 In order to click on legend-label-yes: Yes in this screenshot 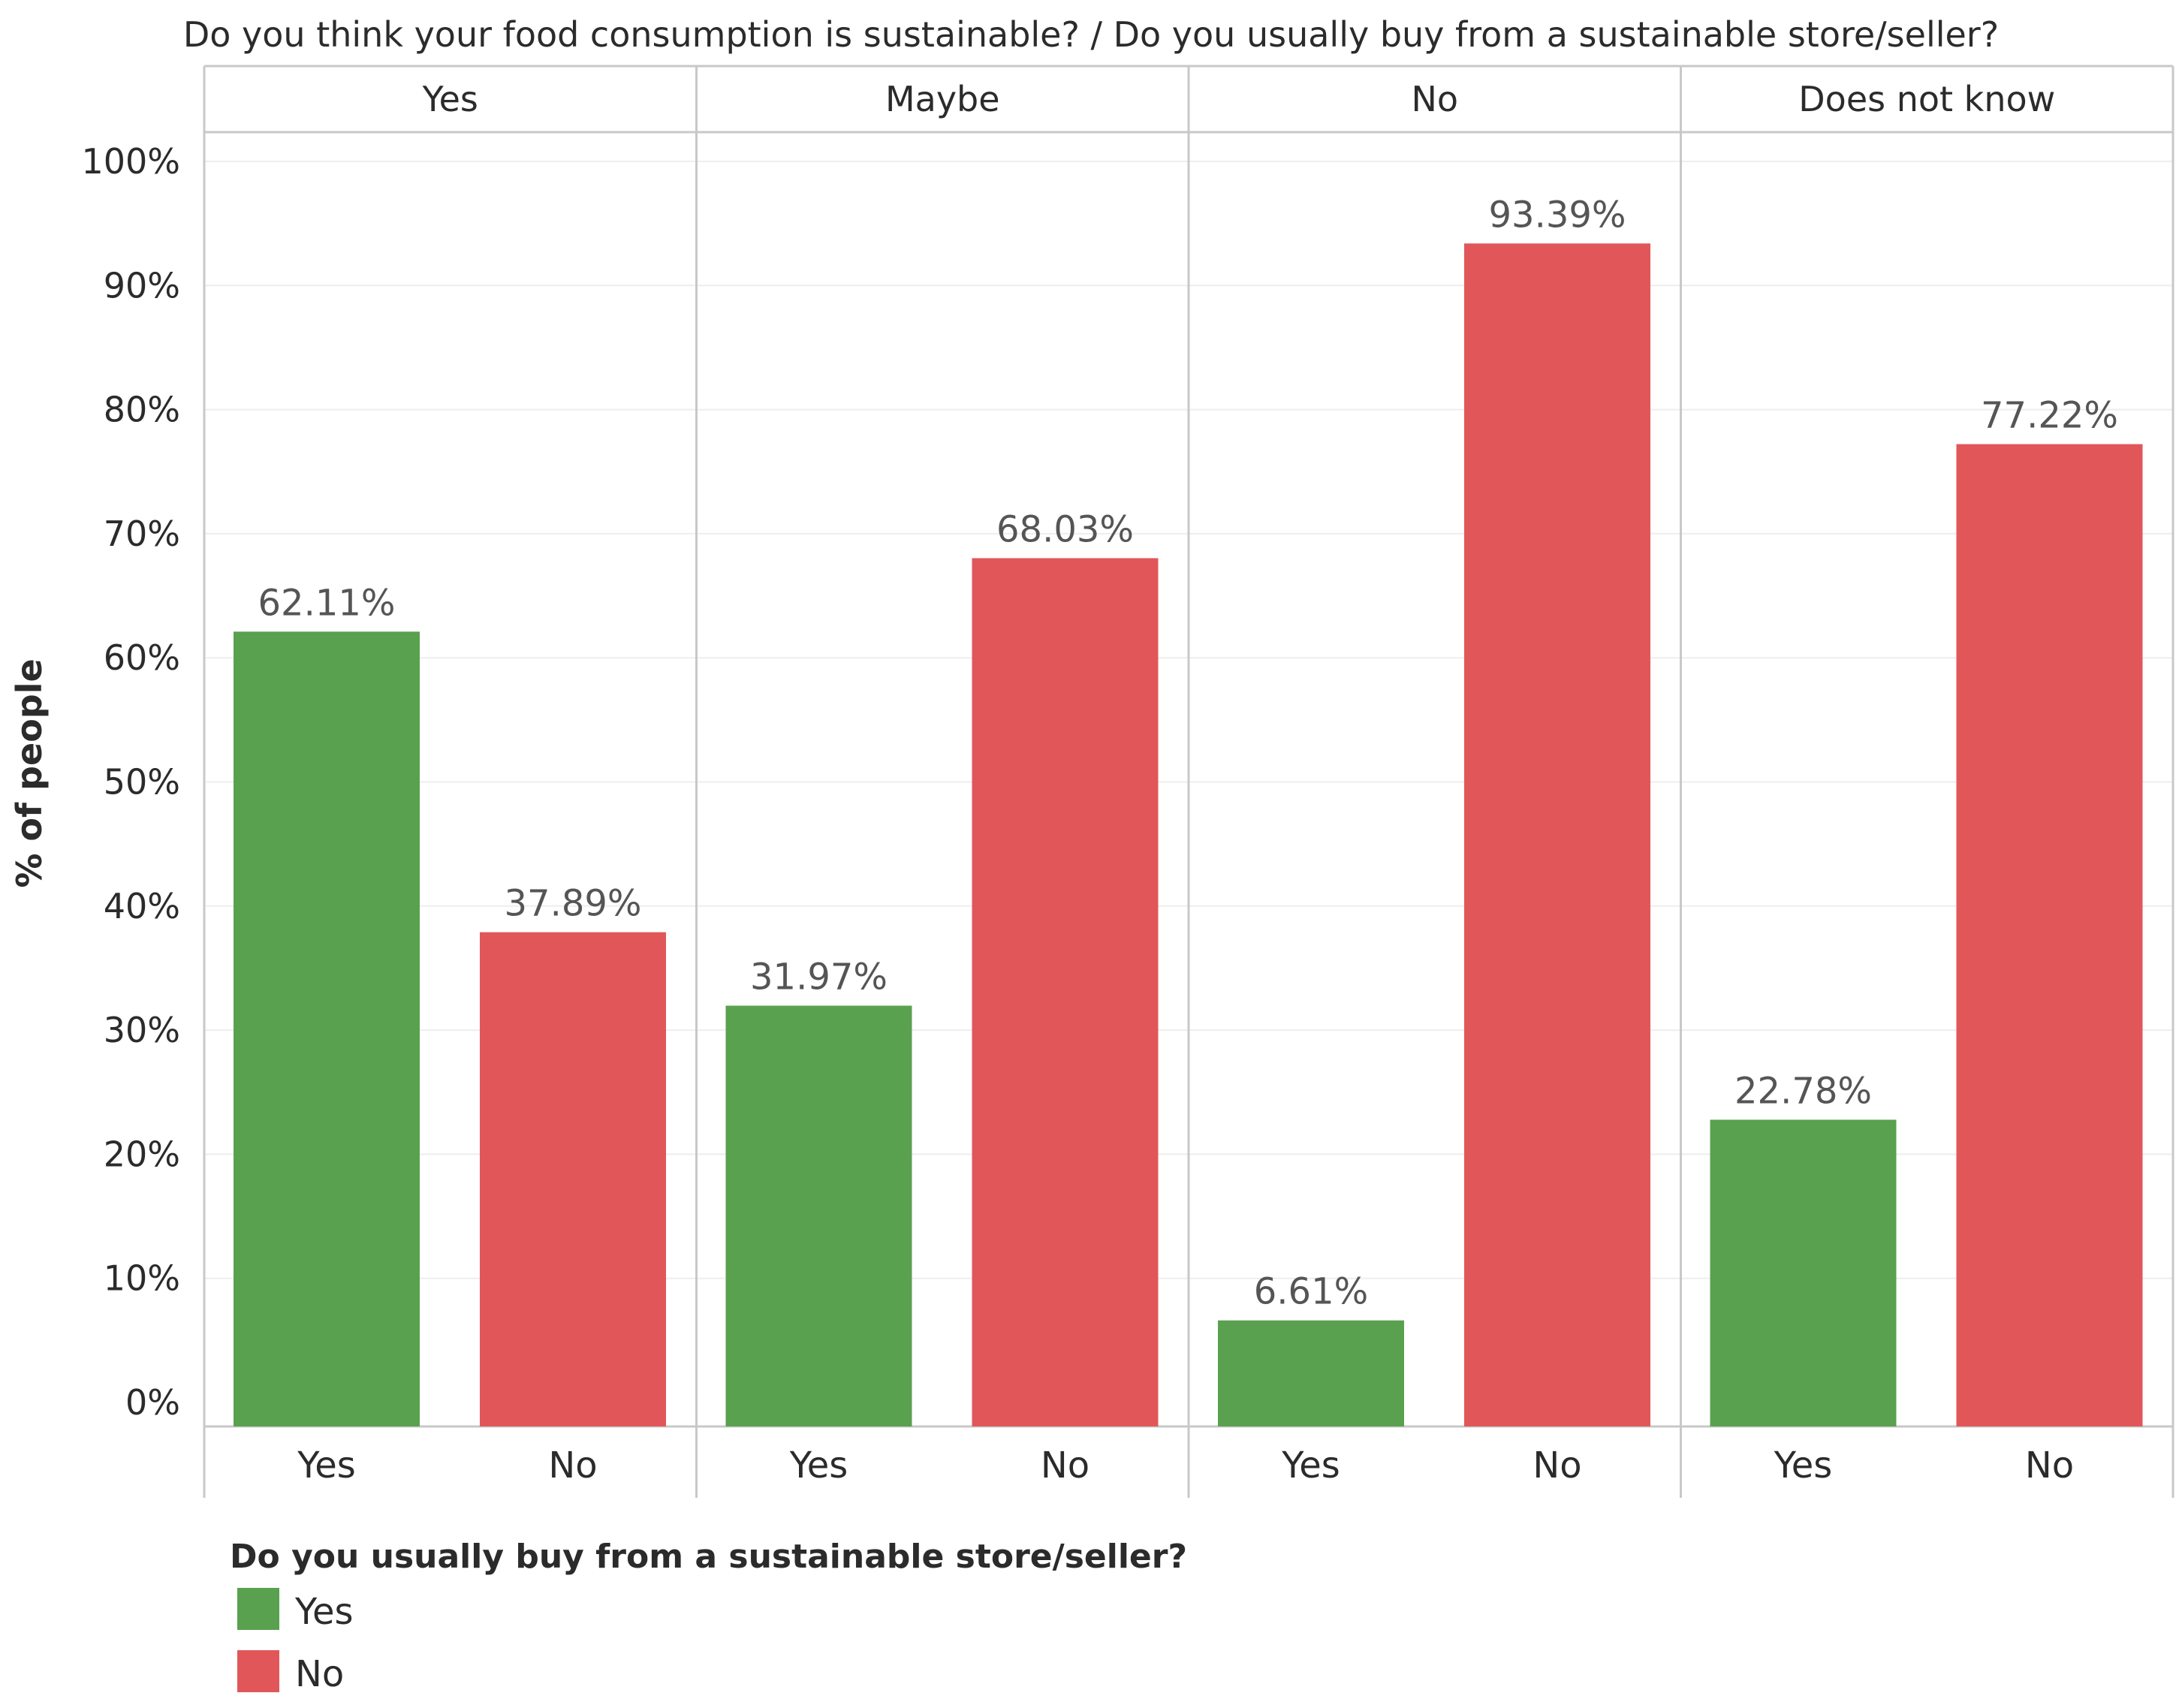, I will do `click(323, 1612)`.